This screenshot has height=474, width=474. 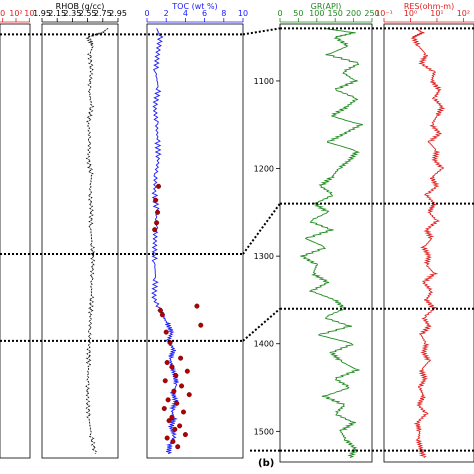 I want to click on series-rhob, so click(x=97, y=240).